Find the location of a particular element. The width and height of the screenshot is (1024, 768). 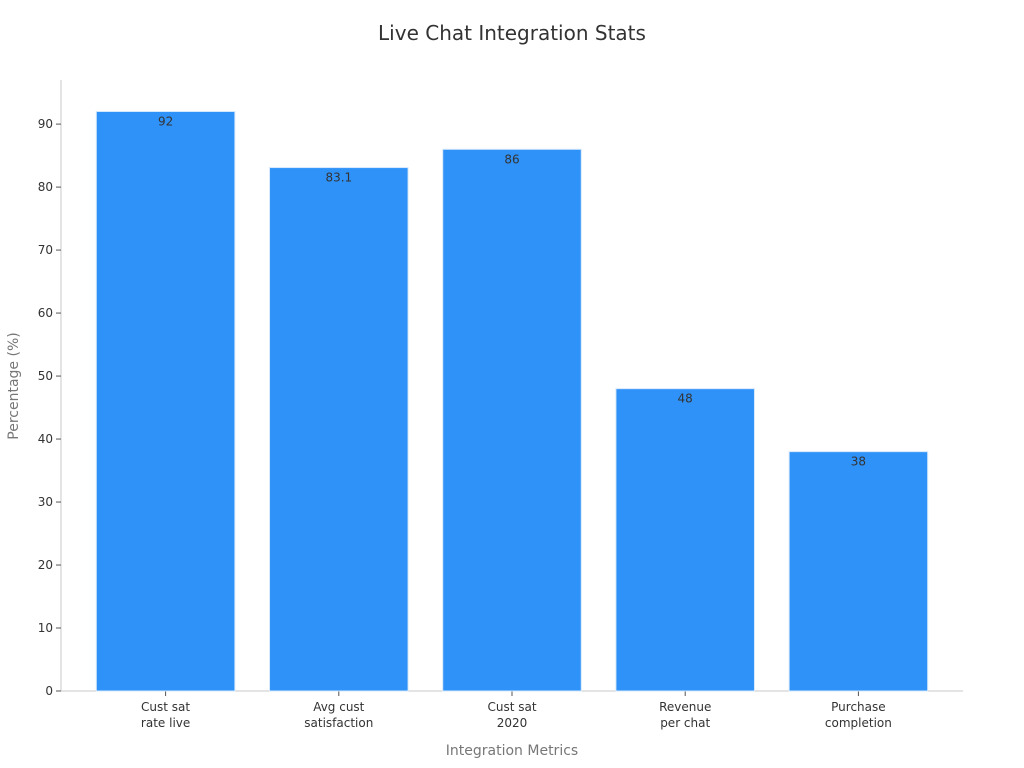

bar-value-label: 38 is located at coordinates (858, 462).